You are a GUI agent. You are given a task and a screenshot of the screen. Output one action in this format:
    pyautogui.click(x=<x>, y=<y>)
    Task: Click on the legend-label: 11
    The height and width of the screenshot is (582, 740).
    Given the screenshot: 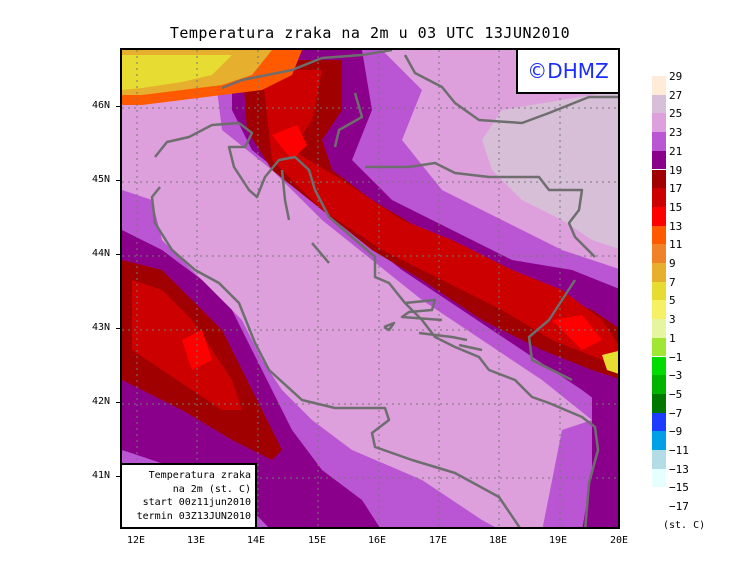 What is the action you would take?
    pyautogui.click(x=676, y=245)
    